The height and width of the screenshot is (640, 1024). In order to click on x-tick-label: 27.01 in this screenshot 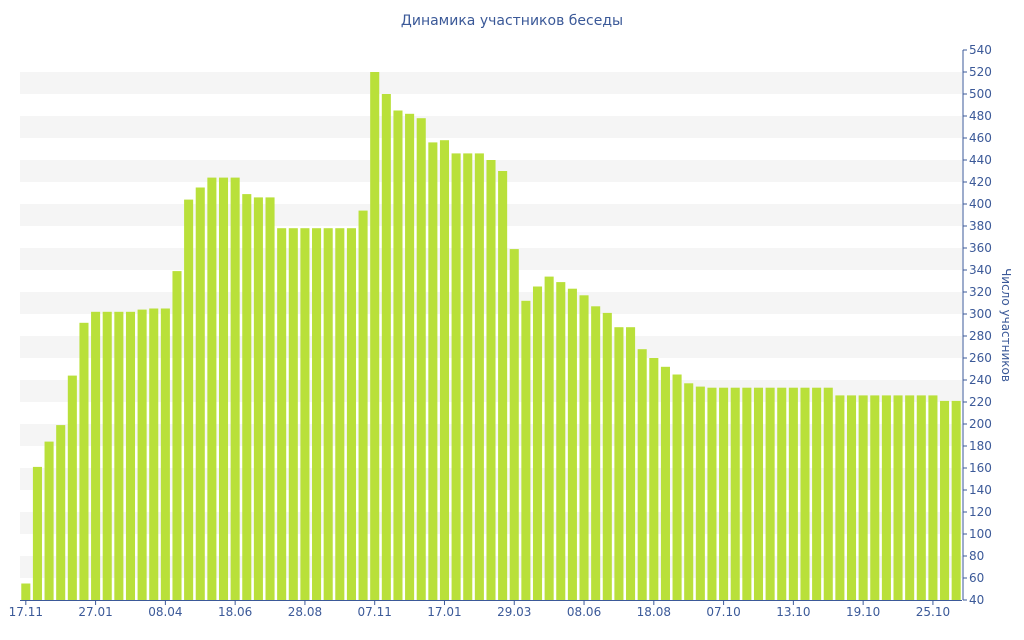, I will do `click(95, 612)`.